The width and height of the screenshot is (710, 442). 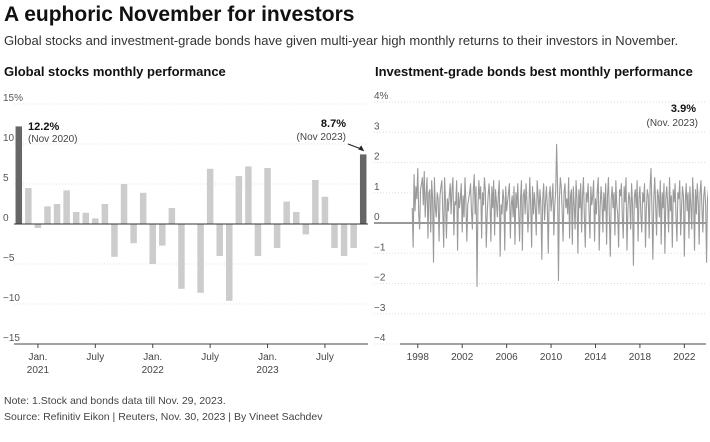 I want to click on annotation-value: 12.2%, so click(x=43, y=127).